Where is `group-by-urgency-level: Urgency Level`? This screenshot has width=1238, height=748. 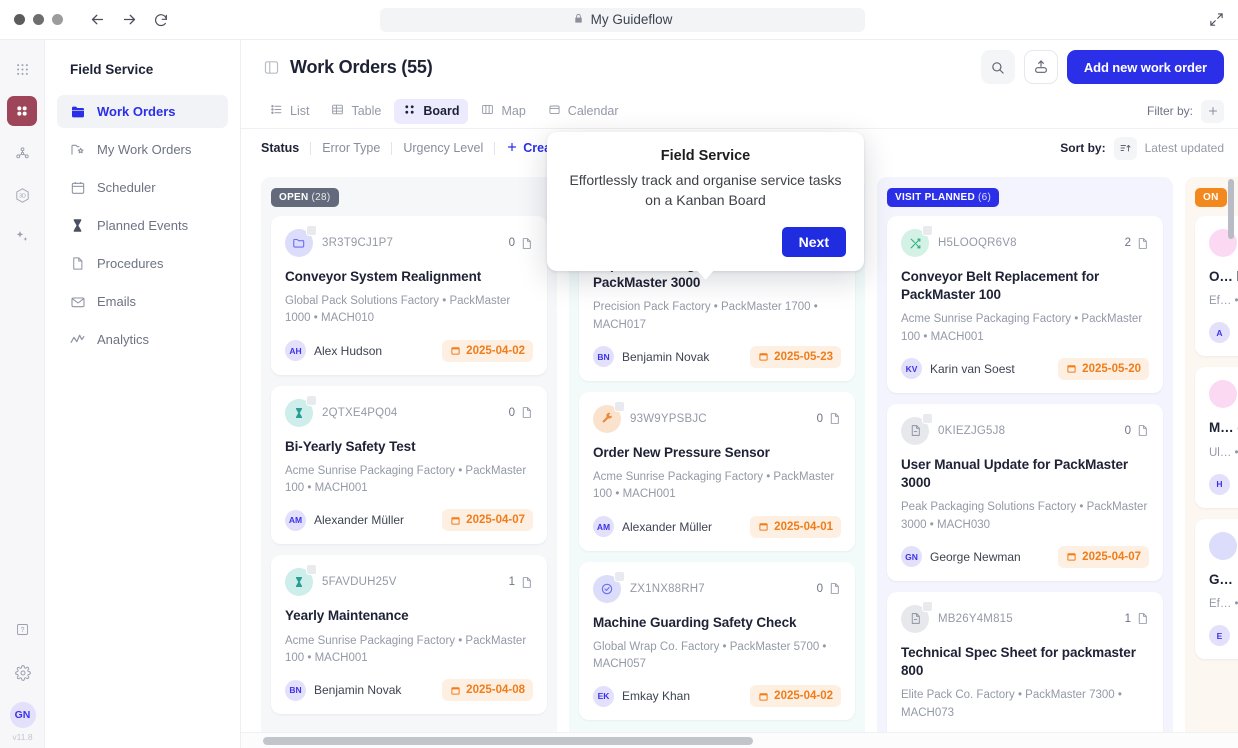 group-by-urgency-level: Urgency Level is located at coordinates (443, 148).